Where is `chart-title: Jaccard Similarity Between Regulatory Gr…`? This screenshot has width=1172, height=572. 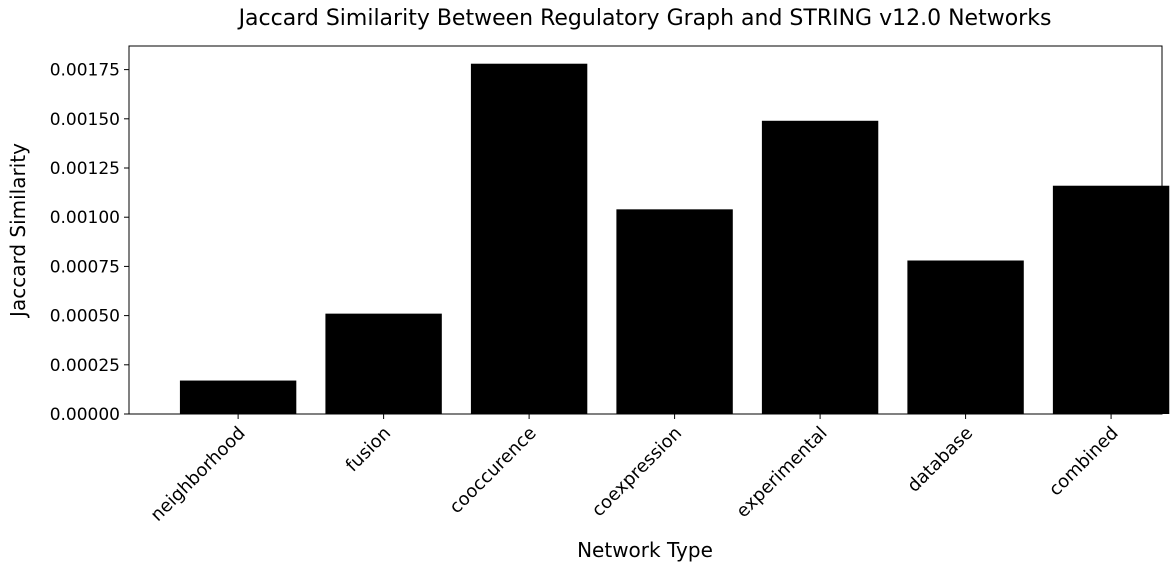
chart-title: Jaccard Similarity Between Regulatory Gr… is located at coordinates (645, 18).